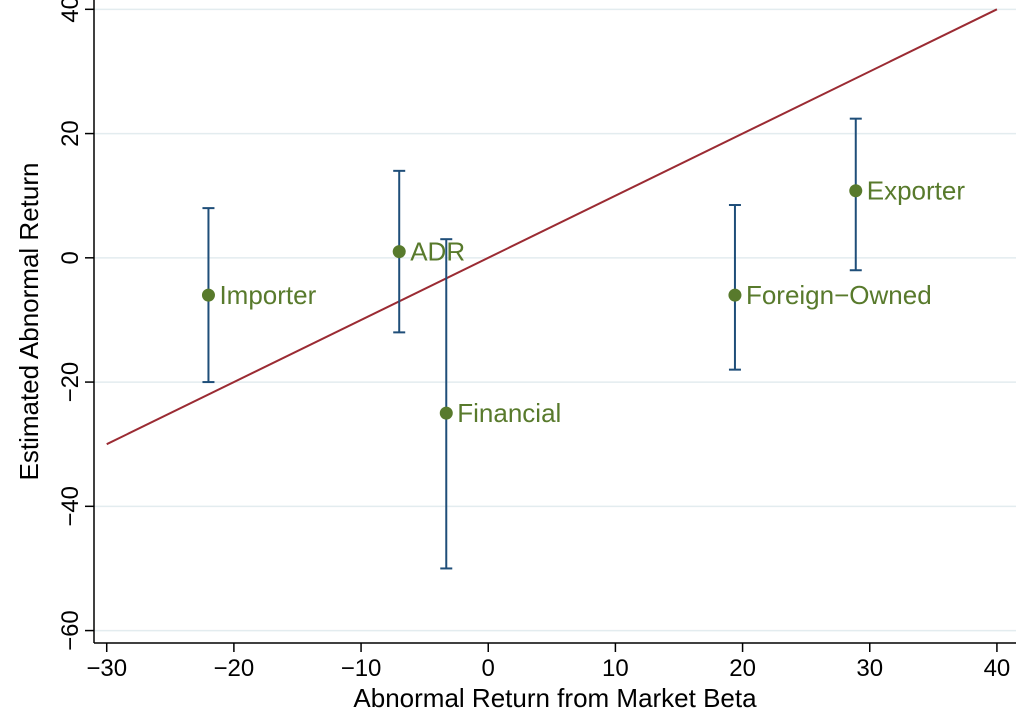  Describe the element at coordinates (70, 11) in the screenshot. I see `y-tick-label: 40` at that location.